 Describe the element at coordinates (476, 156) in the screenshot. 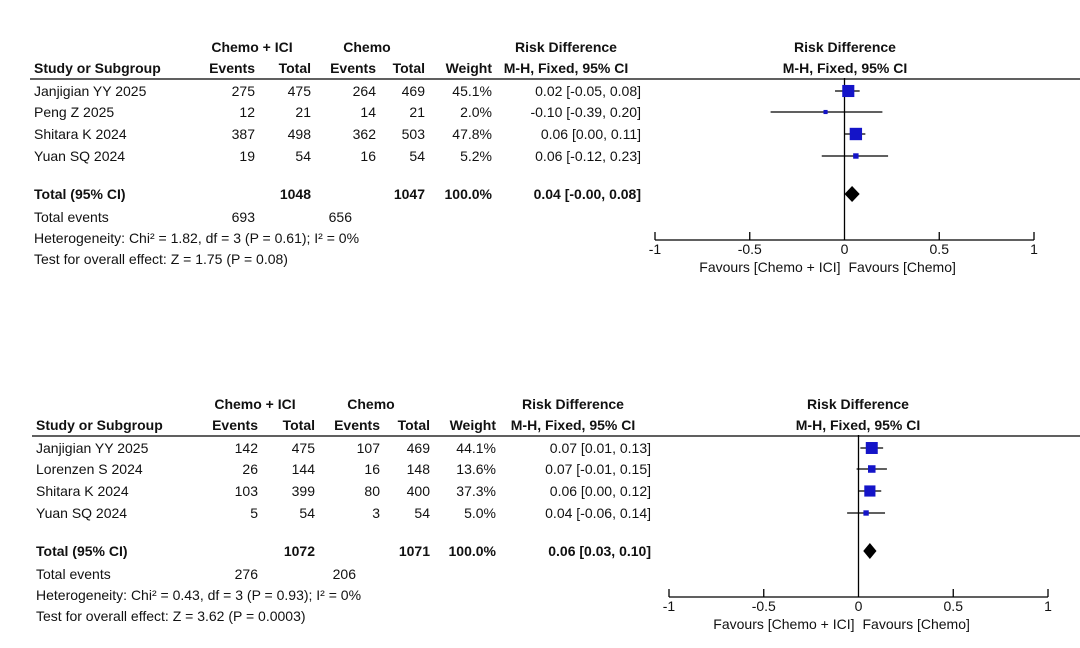

I see `study-weight: 5.2%` at that location.